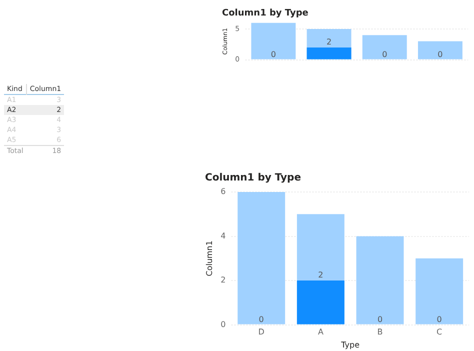 This screenshot has width=474, height=351. What do you see at coordinates (209, 258) in the screenshot?
I see `y-axis-title: Column1` at bounding box center [209, 258].